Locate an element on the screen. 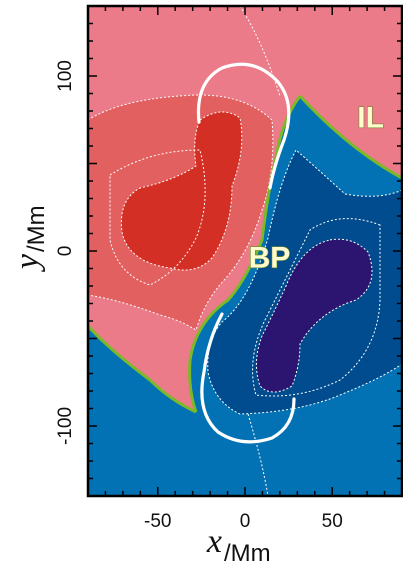 This screenshot has height=566, width=403. y-axis-unit: /Mm is located at coordinates (36, 228).